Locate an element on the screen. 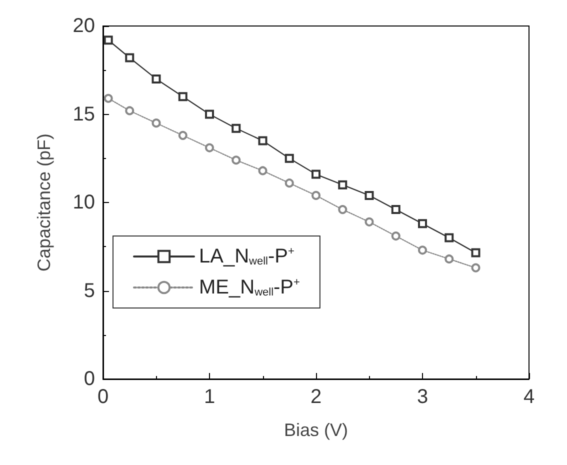 This screenshot has width=567, height=465. x-tick-label: 4 is located at coordinates (529, 397).